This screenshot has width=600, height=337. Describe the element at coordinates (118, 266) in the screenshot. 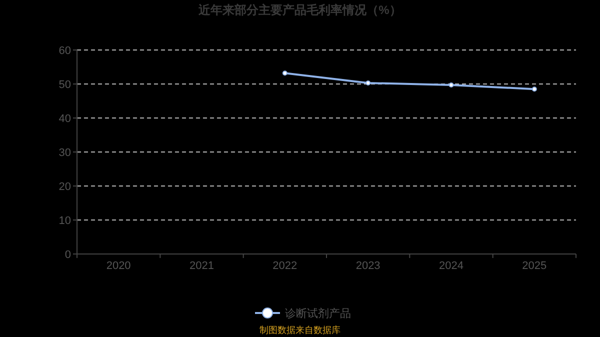

I see `x-tick-label: 2020` at that location.